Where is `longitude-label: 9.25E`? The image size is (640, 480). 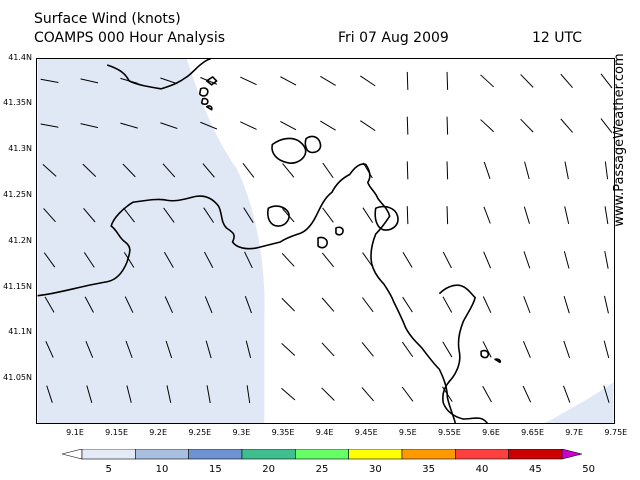
longitude-label: 9.25E is located at coordinates (200, 432).